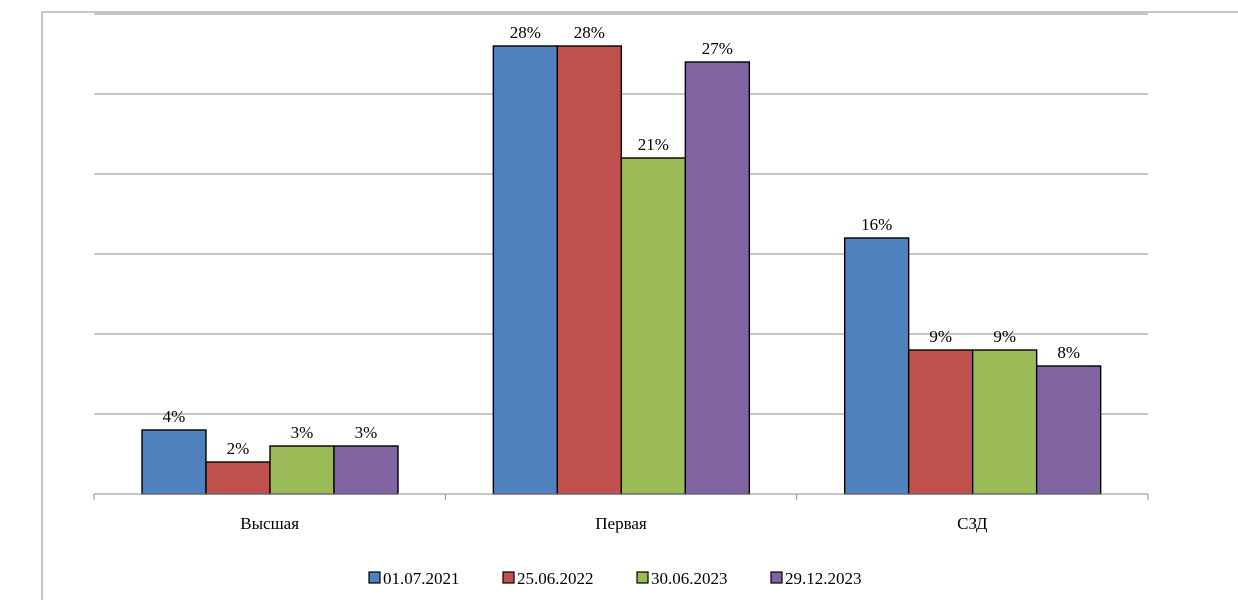 The image size is (1238, 600). What do you see at coordinates (689, 578) in the screenshot?
I see `legend-entry: 30.06.2023` at bounding box center [689, 578].